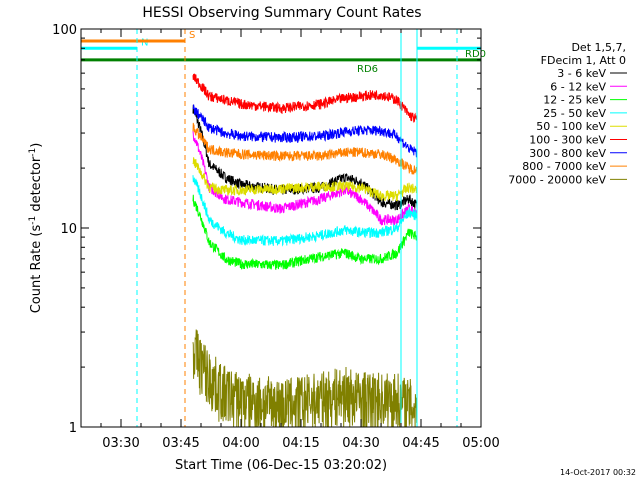 The width and height of the screenshot is (640, 480). Describe the element at coordinates (583, 60) in the screenshot. I see `legend-header-line-2: FDecim 1, Att 0` at that location.